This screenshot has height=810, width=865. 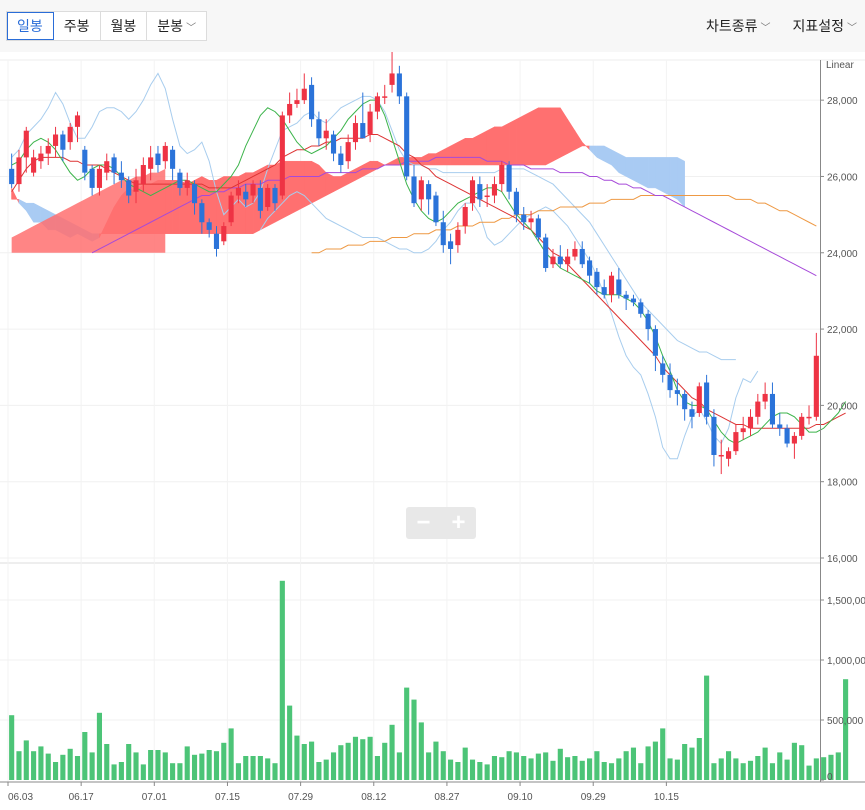 I want to click on period-daily-button: 일봉, so click(x=30, y=26).